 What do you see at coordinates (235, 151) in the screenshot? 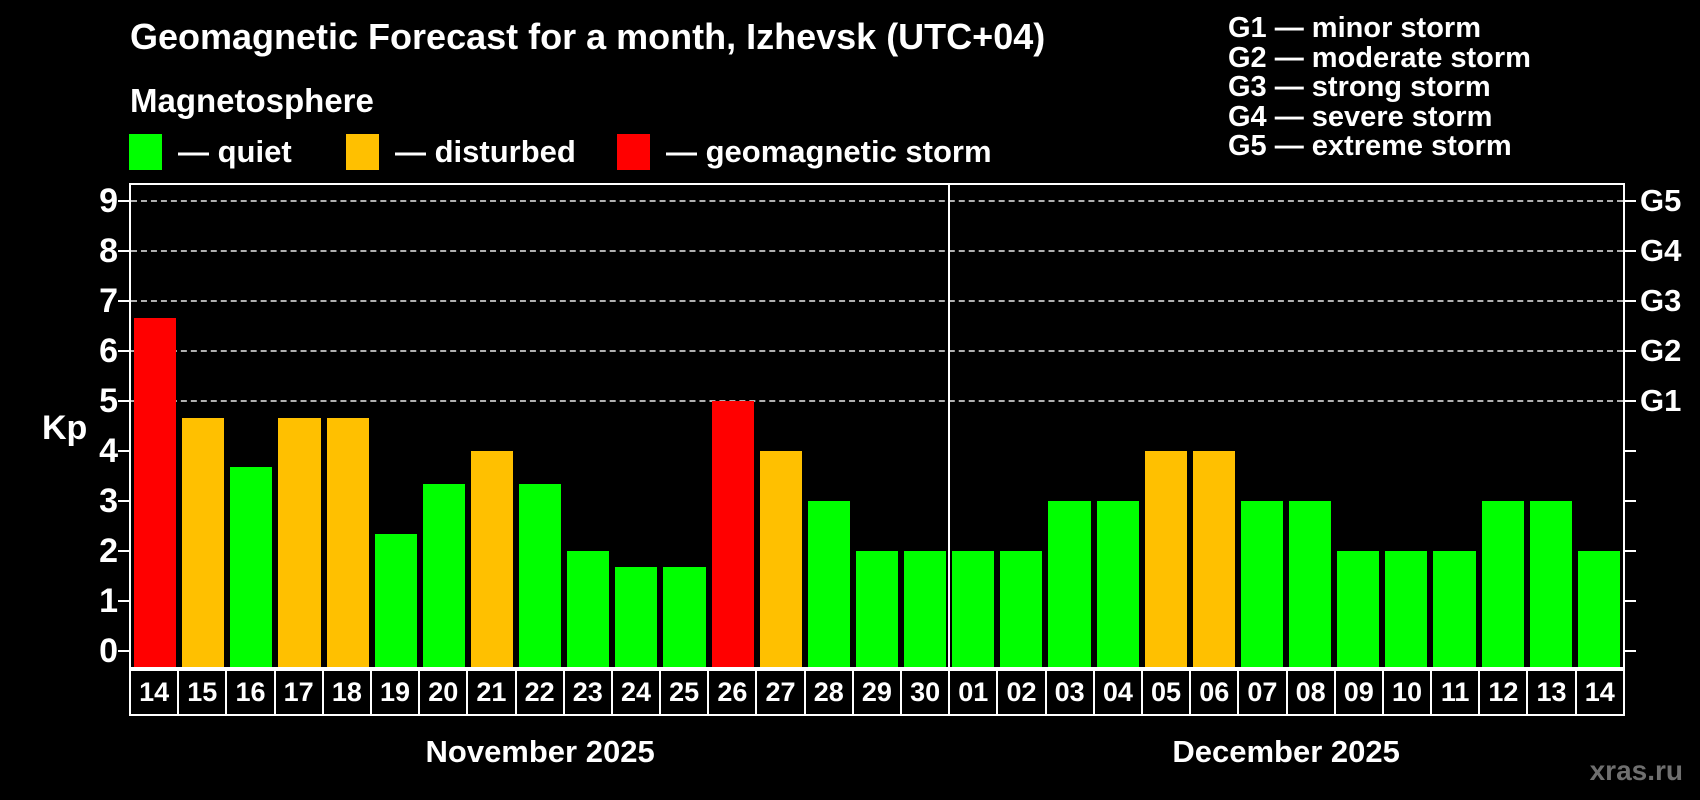
I see `legend-label-quiet: — quiet` at bounding box center [235, 151].